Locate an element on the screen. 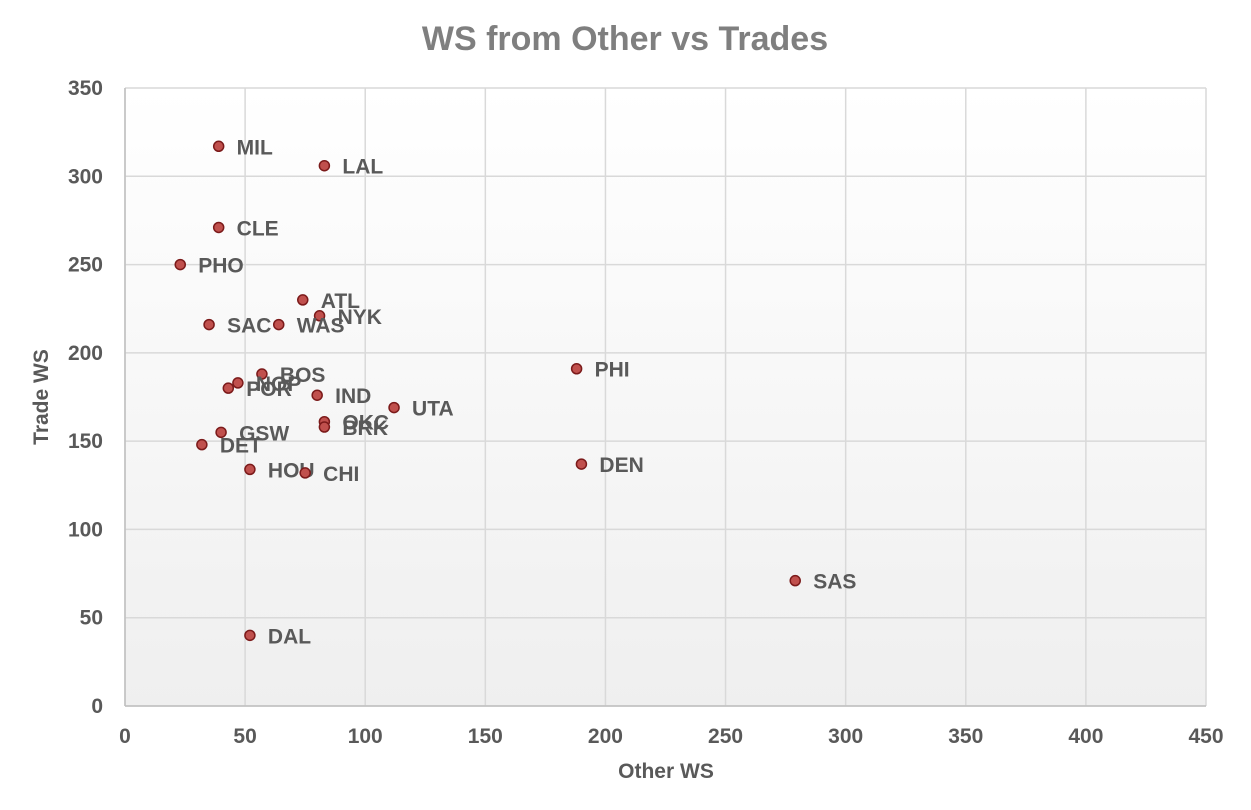  data-label: PHI is located at coordinates (612, 370).